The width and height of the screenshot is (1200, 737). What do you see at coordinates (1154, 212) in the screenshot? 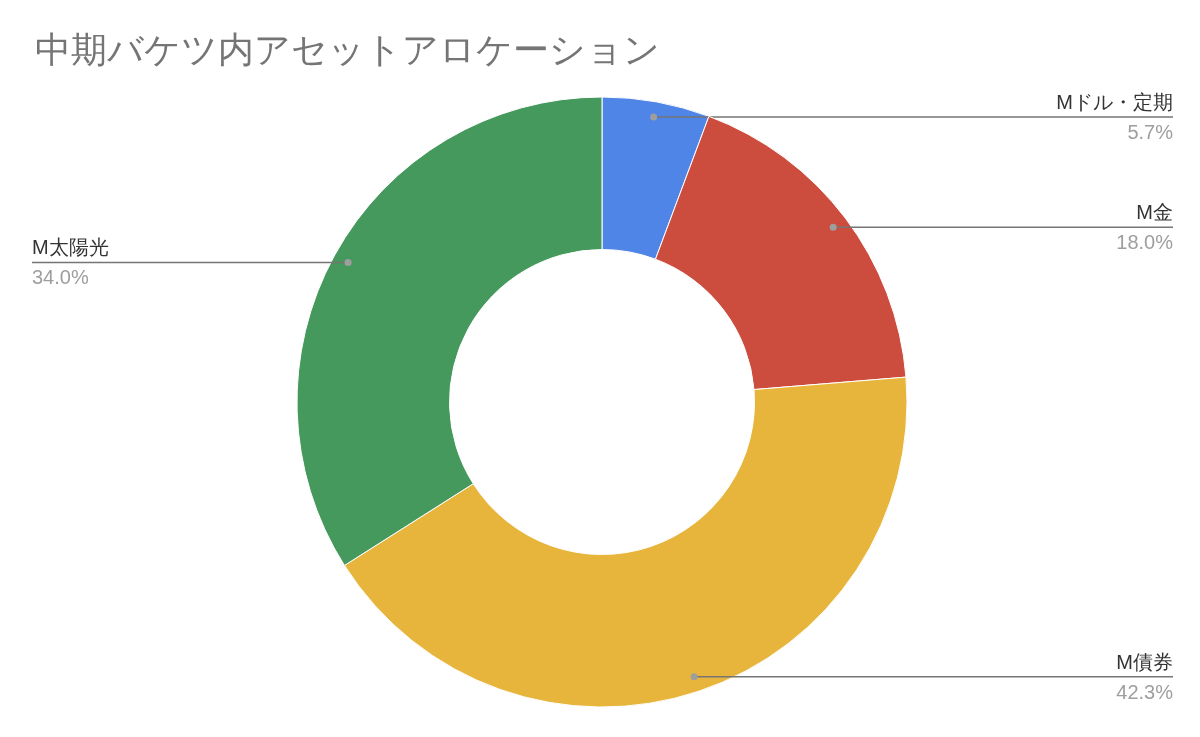
I see `slice-label: M金` at bounding box center [1154, 212].